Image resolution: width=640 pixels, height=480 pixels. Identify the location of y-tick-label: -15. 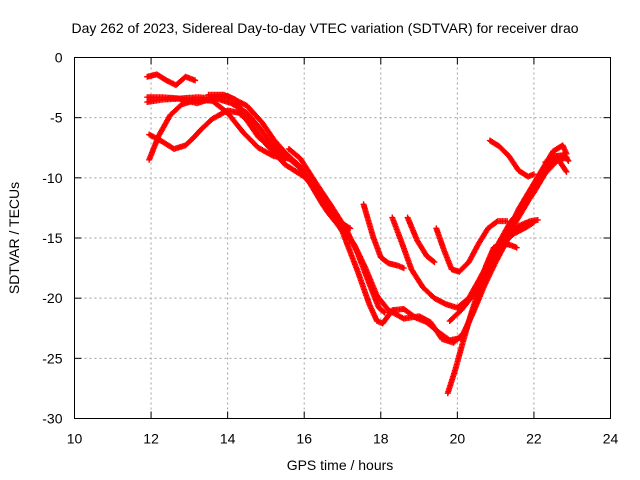
(52, 238).